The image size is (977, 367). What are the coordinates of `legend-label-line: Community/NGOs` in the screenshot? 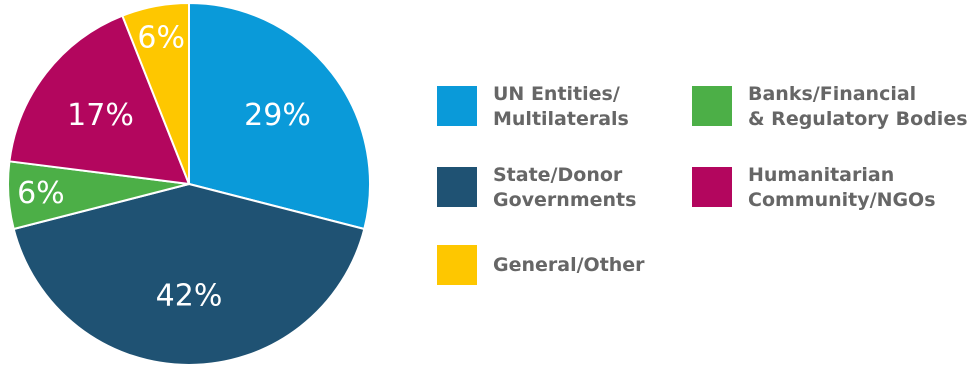 It's located at (842, 200).